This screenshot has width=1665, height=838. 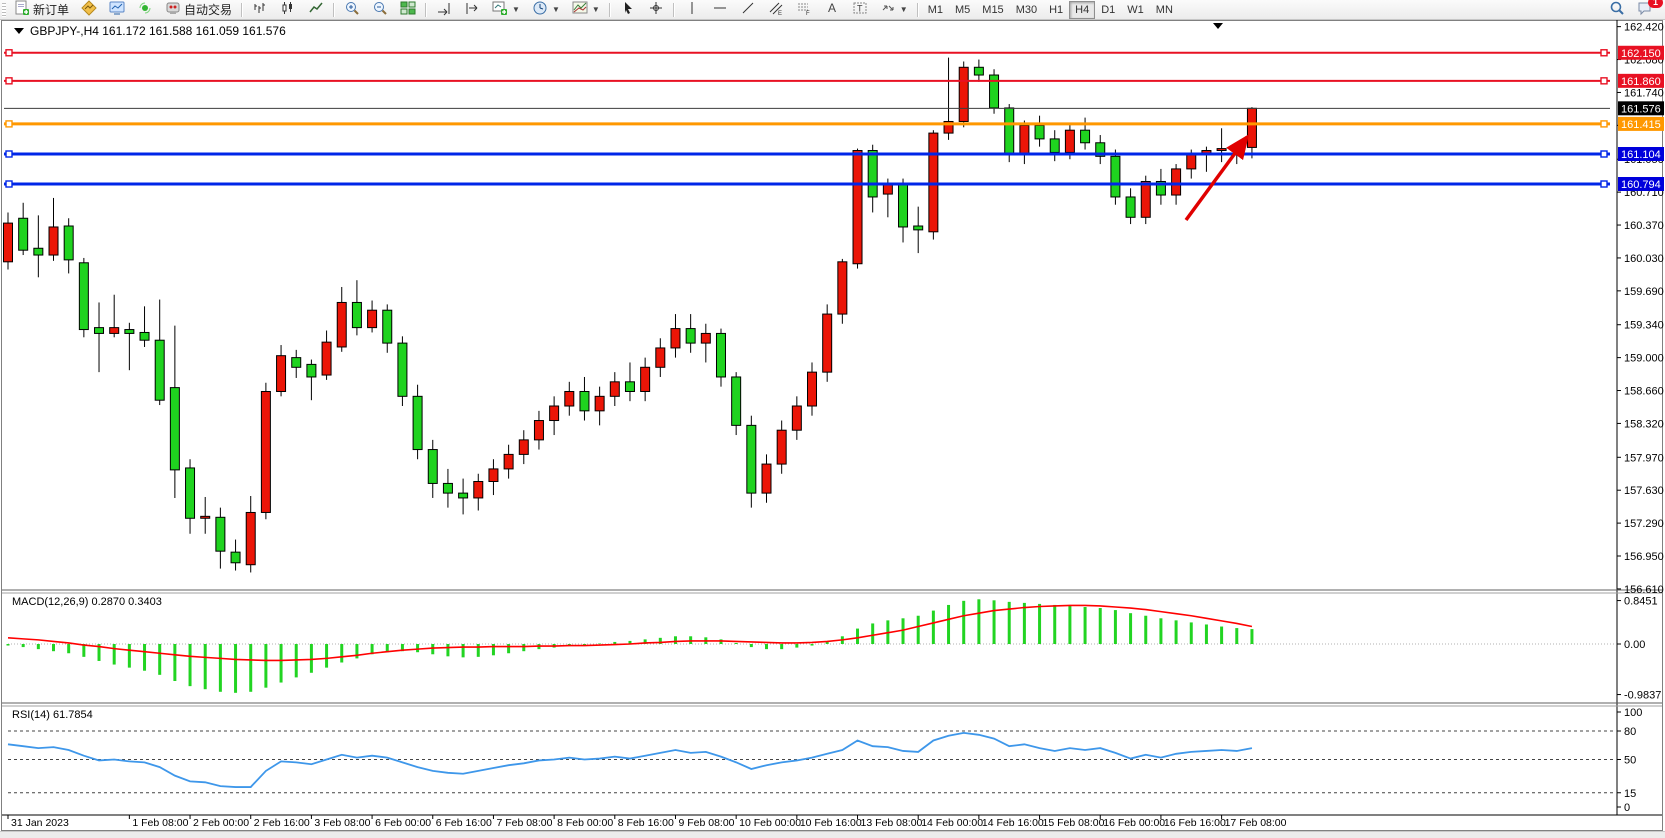 I want to click on periods-button: ▼, so click(x=546, y=9).